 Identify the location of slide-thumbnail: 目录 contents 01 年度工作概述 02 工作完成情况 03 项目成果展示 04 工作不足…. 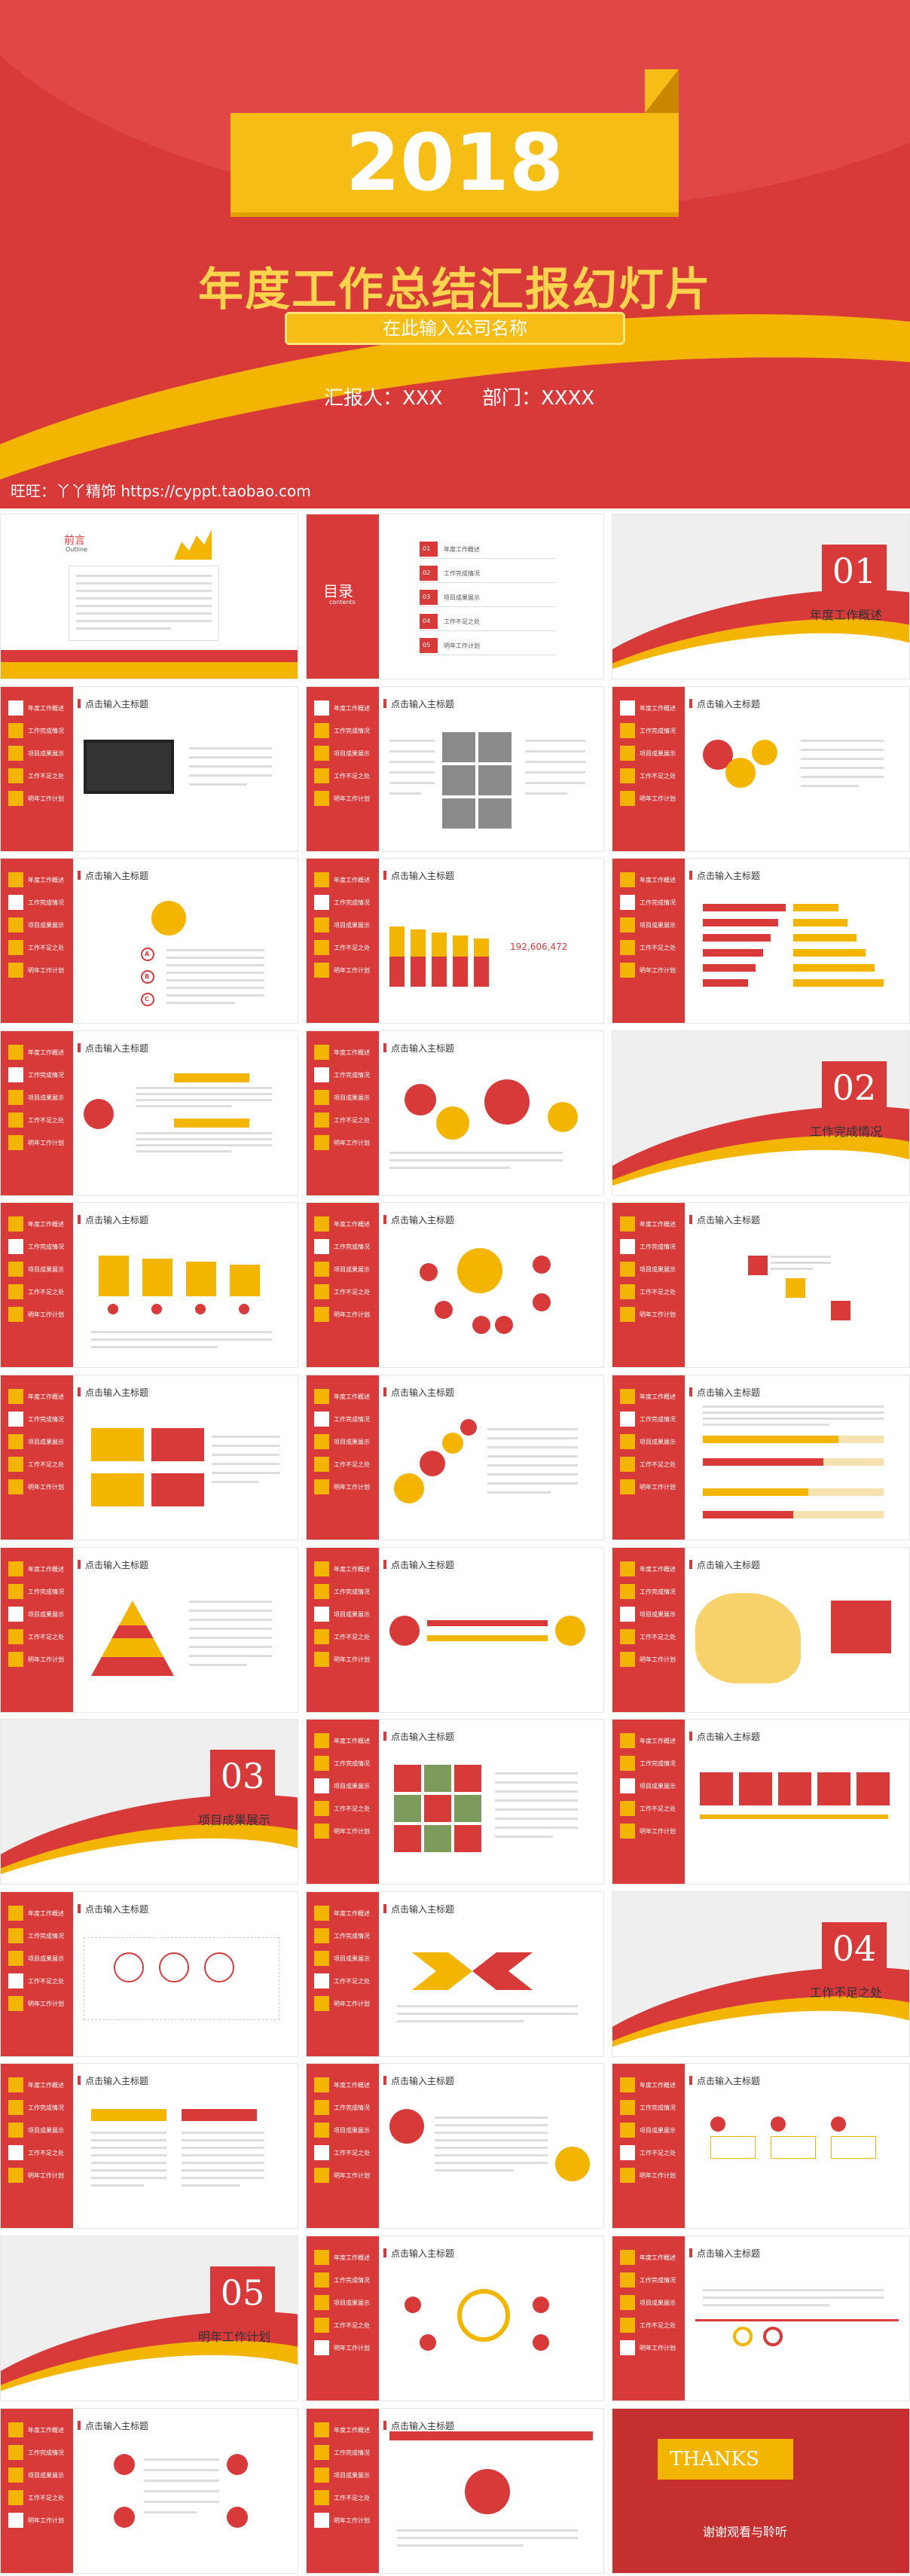
(455, 597).